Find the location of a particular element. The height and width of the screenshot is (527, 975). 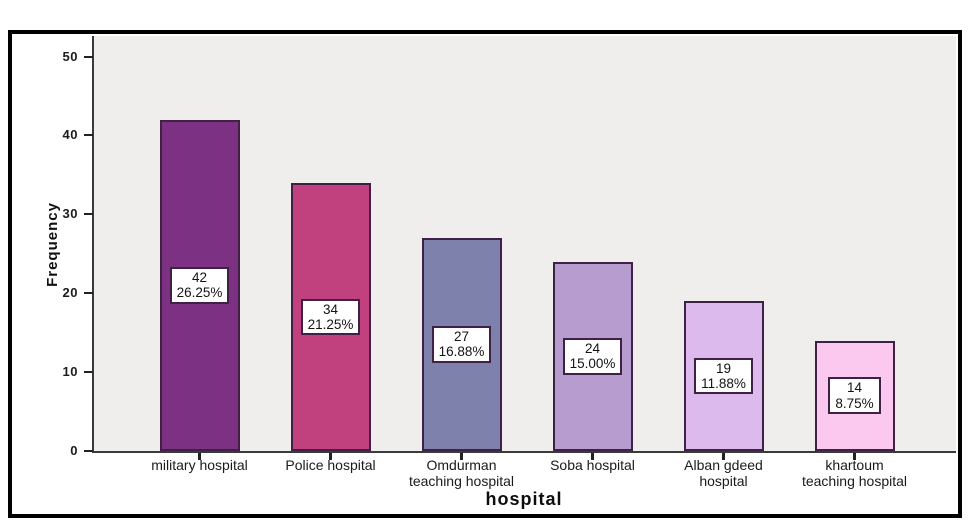

bar-count: 14 is located at coordinates (854, 388).